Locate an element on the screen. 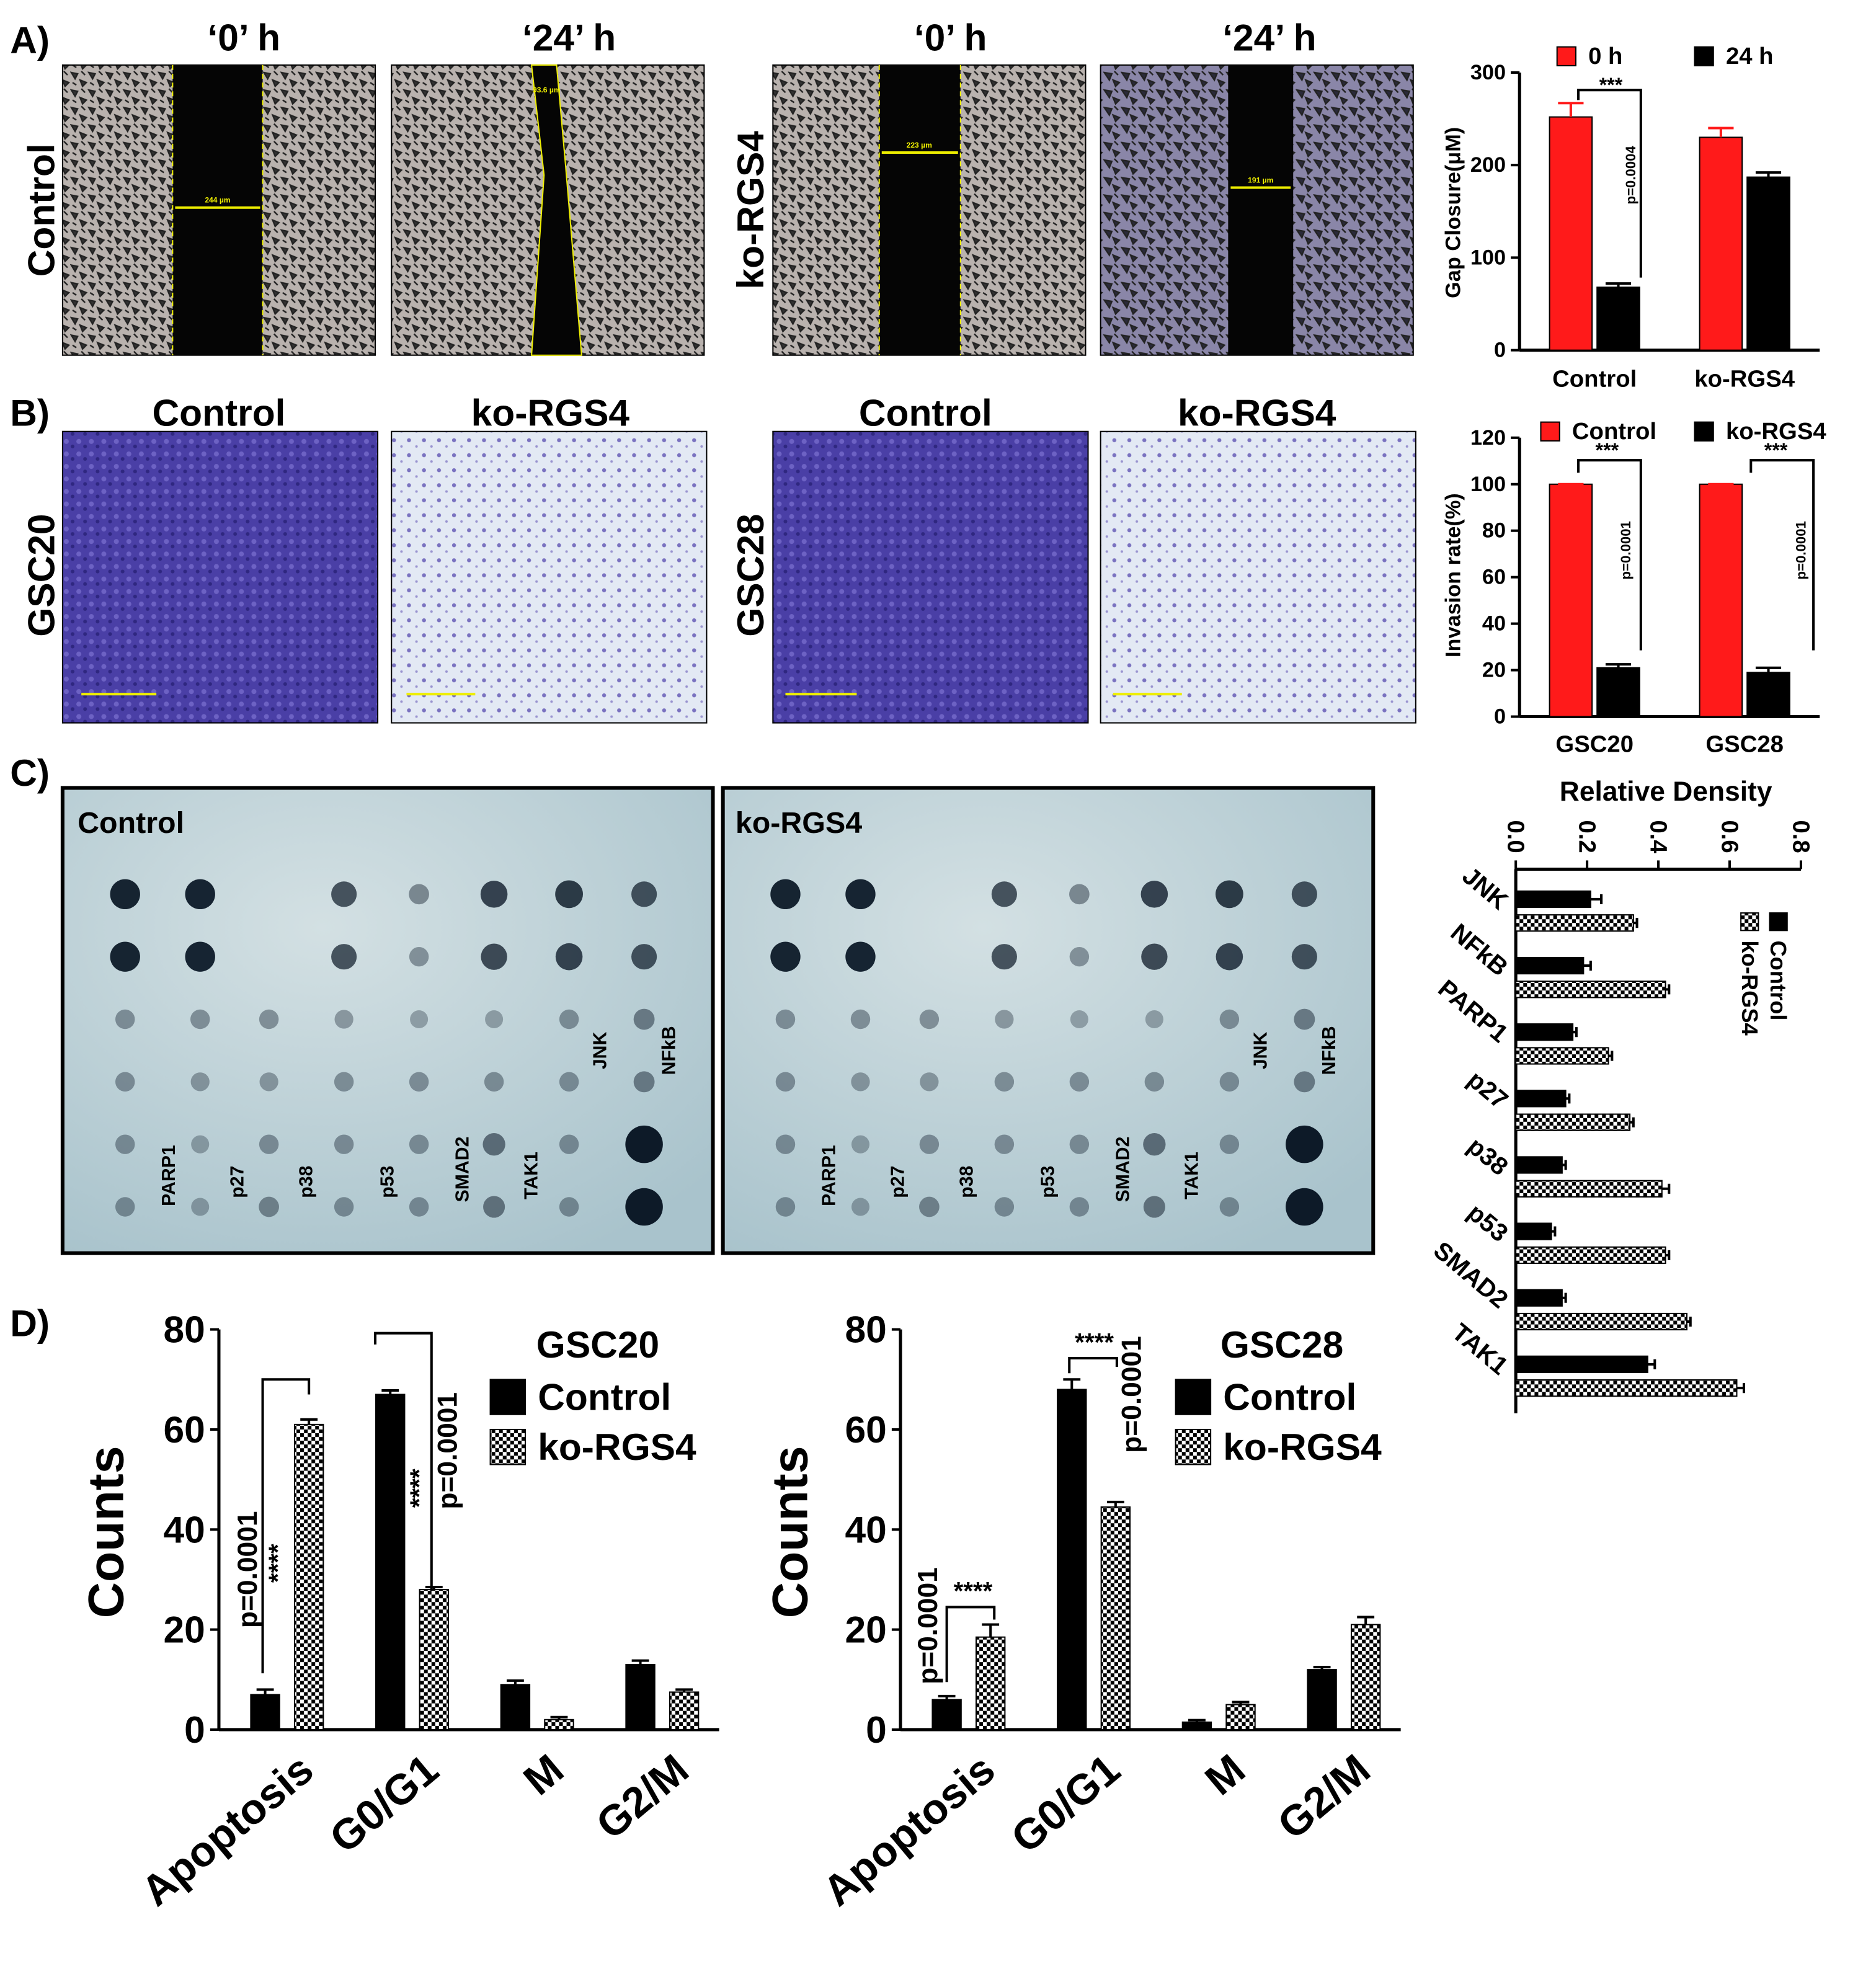 This screenshot has height=1961, width=1876. panel-label: A) is located at coordinates (30, 40).